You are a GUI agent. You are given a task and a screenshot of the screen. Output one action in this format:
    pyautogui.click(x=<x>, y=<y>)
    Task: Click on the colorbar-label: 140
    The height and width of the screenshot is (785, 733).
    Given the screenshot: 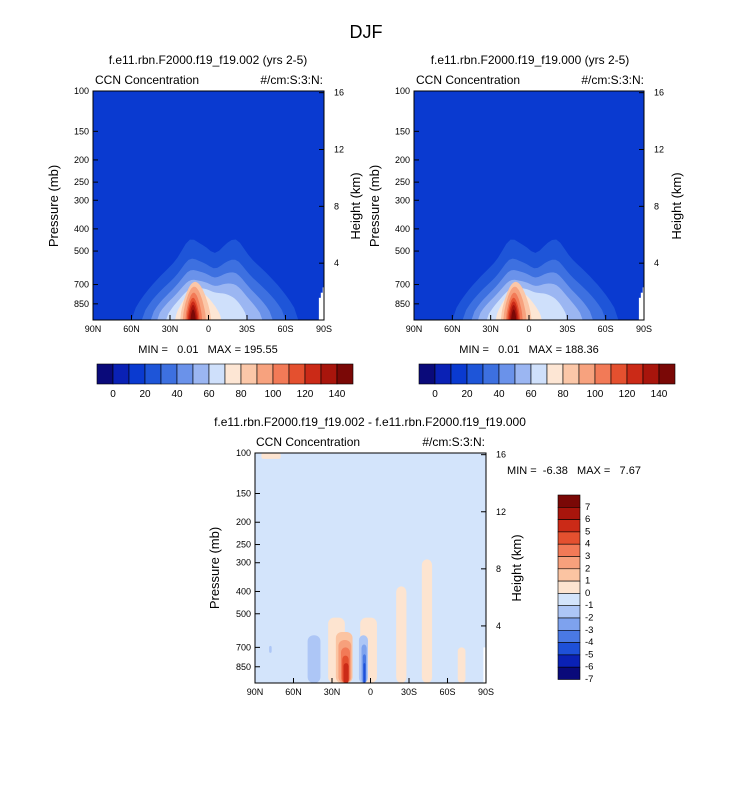 What is the action you would take?
    pyautogui.click(x=659, y=394)
    